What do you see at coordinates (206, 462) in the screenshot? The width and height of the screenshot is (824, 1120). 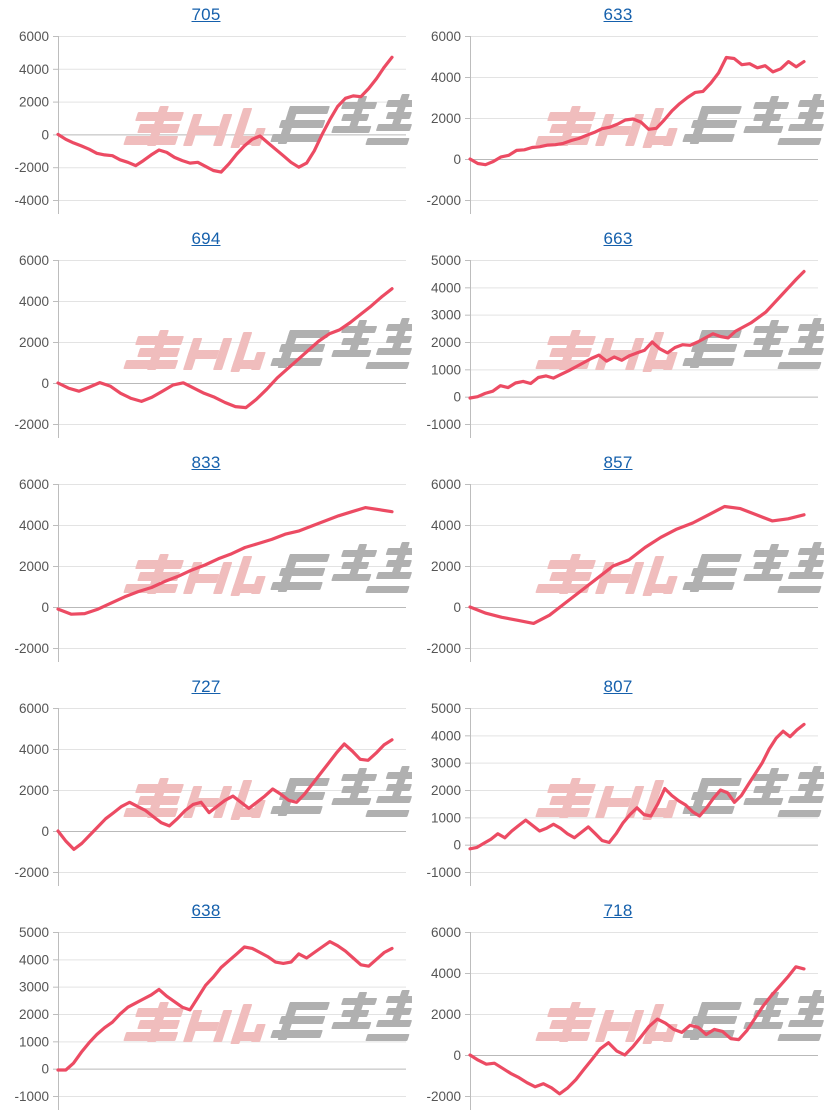 I see `chart-title-link: 833` at bounding box center [206, 462].